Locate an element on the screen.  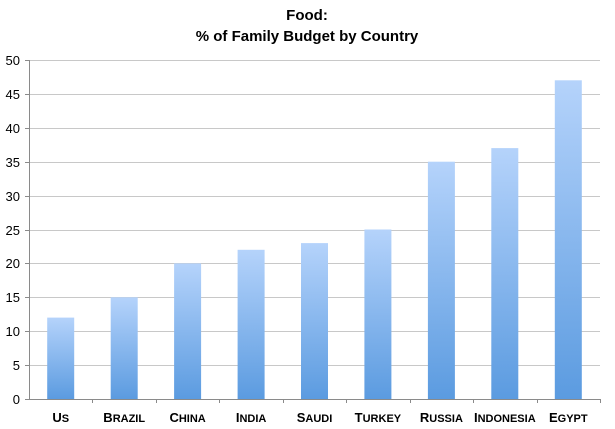
y-tick-label: 25 is located at coordinates (13, 230).